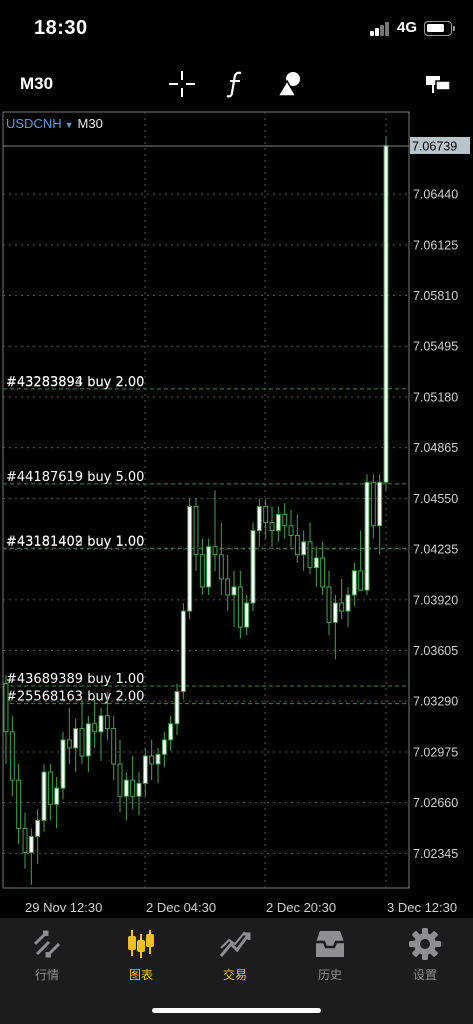 The width and height of the screenshot is (473, 1024). Describe the element at coordinates (422, 907) in the screenshot. I see `time-axis-label: 3 Dec 12:30` at that location.